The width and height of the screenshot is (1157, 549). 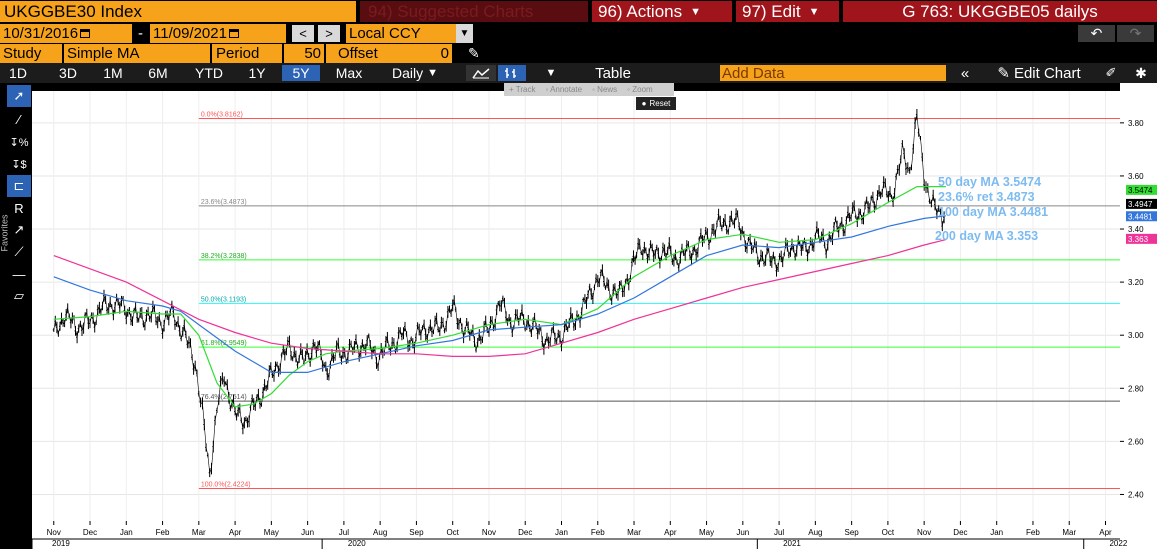 What do you see at coordinates (178, 11) in the screenshot?
I see `security-ticker-field: UKGGBE30 Index` at bounding box center [178, 11].